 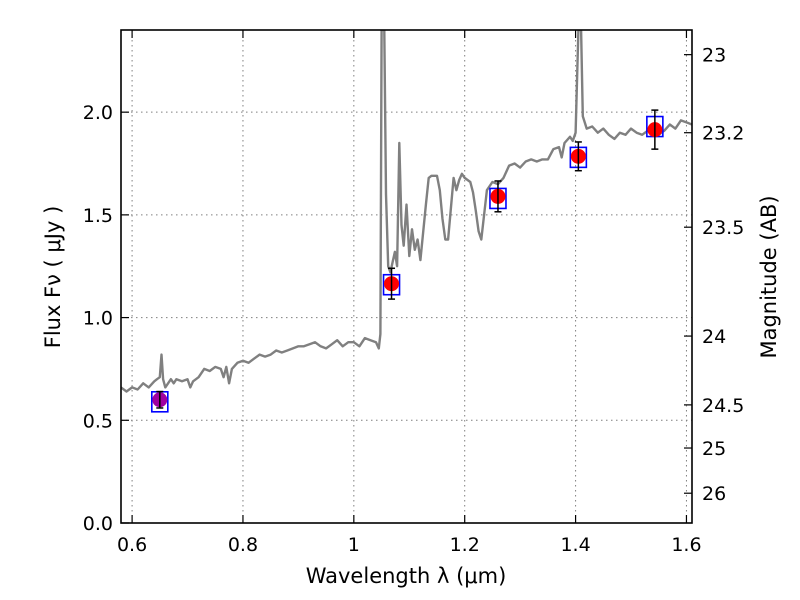 I want to click on x-tick-label: 0.8, so click(x=243, y=545).